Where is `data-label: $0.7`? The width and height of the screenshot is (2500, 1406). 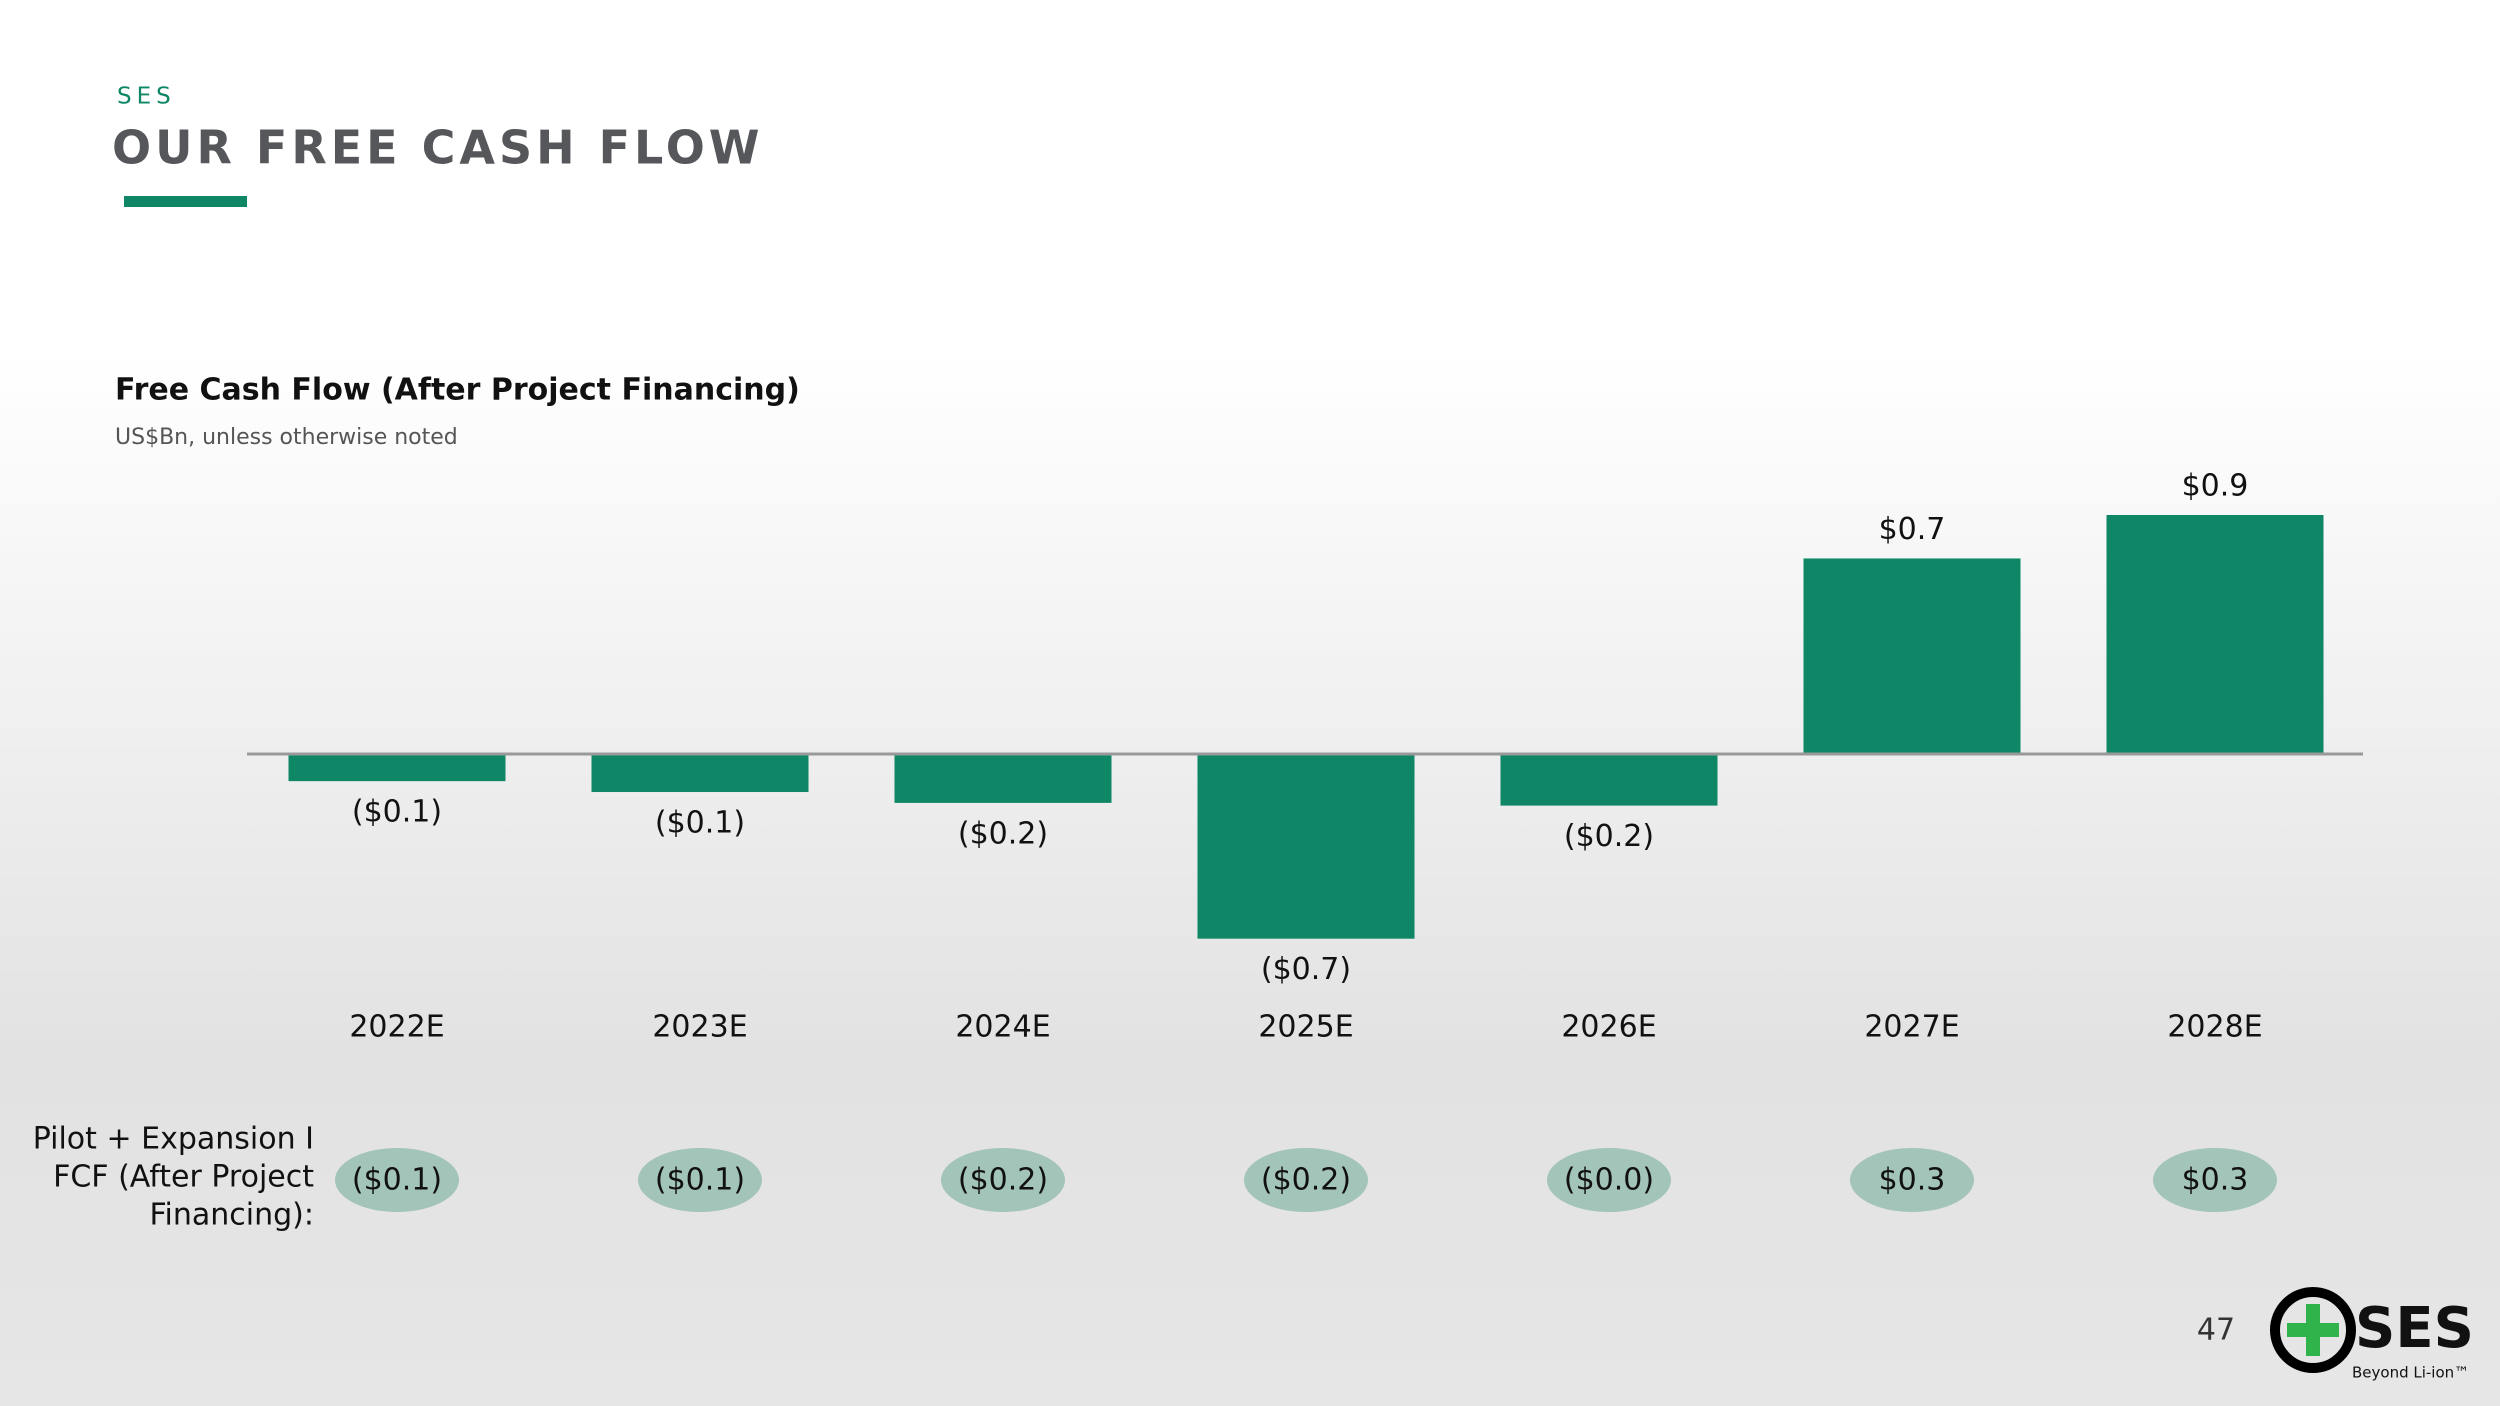 data-label: $0.7 is located at coordinates (1912, 529).